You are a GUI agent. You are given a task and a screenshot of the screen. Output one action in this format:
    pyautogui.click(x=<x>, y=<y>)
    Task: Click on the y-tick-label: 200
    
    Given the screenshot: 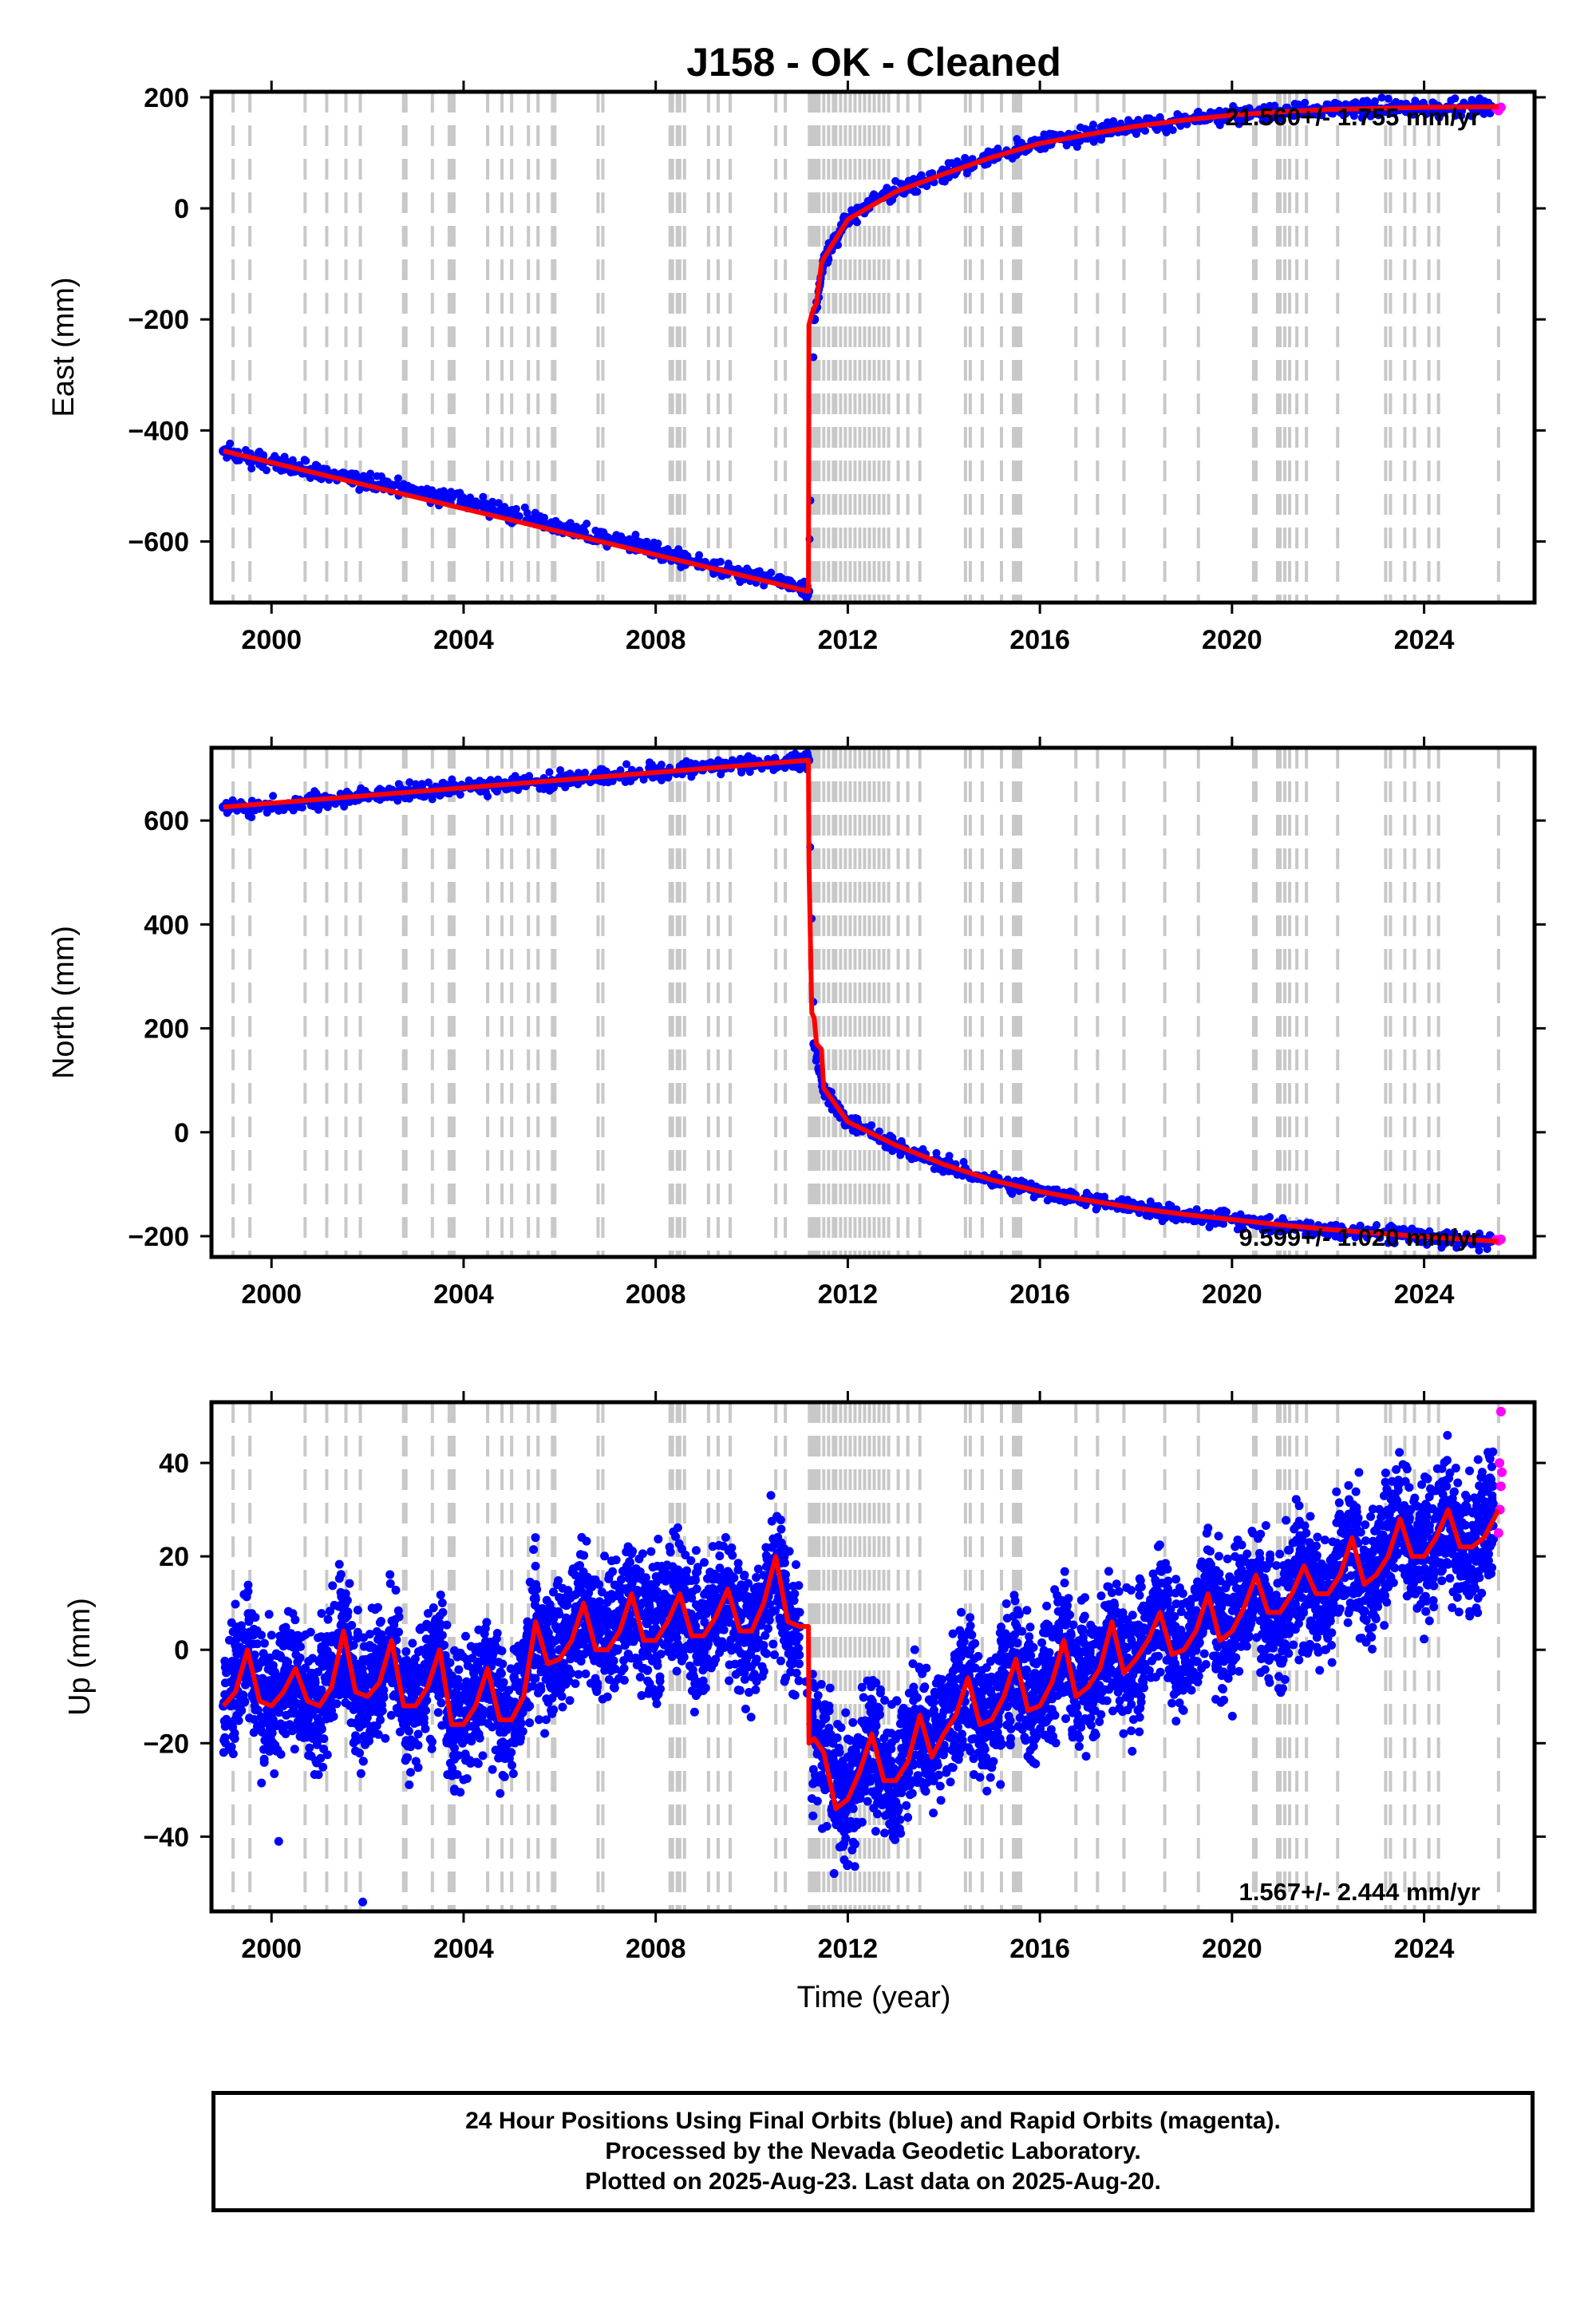 What is the action you would take?
    pyautogui.click(x=166, y=98)
    